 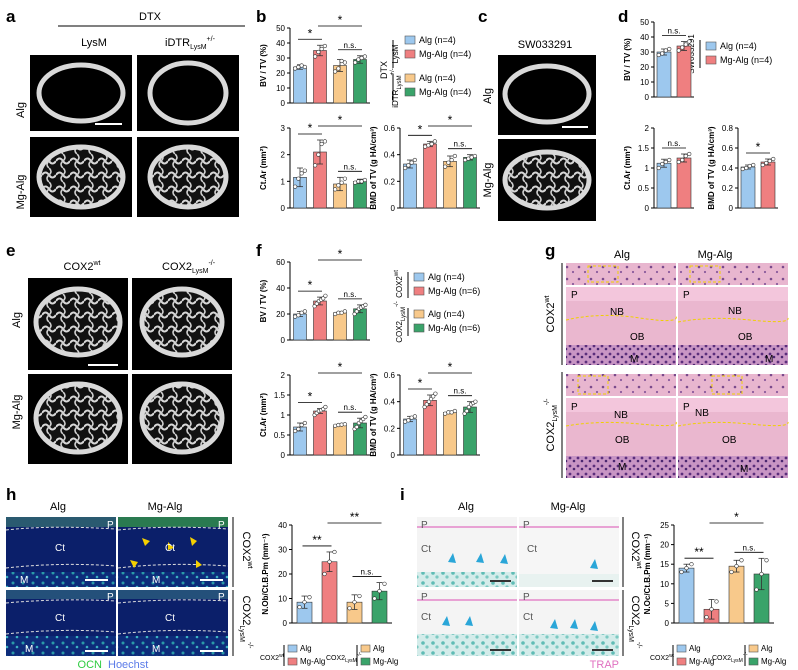 I want to click on y-axis-label: N.Oc/Ct.B.Pm (mm⁻¹), so click(x=647, y=573).